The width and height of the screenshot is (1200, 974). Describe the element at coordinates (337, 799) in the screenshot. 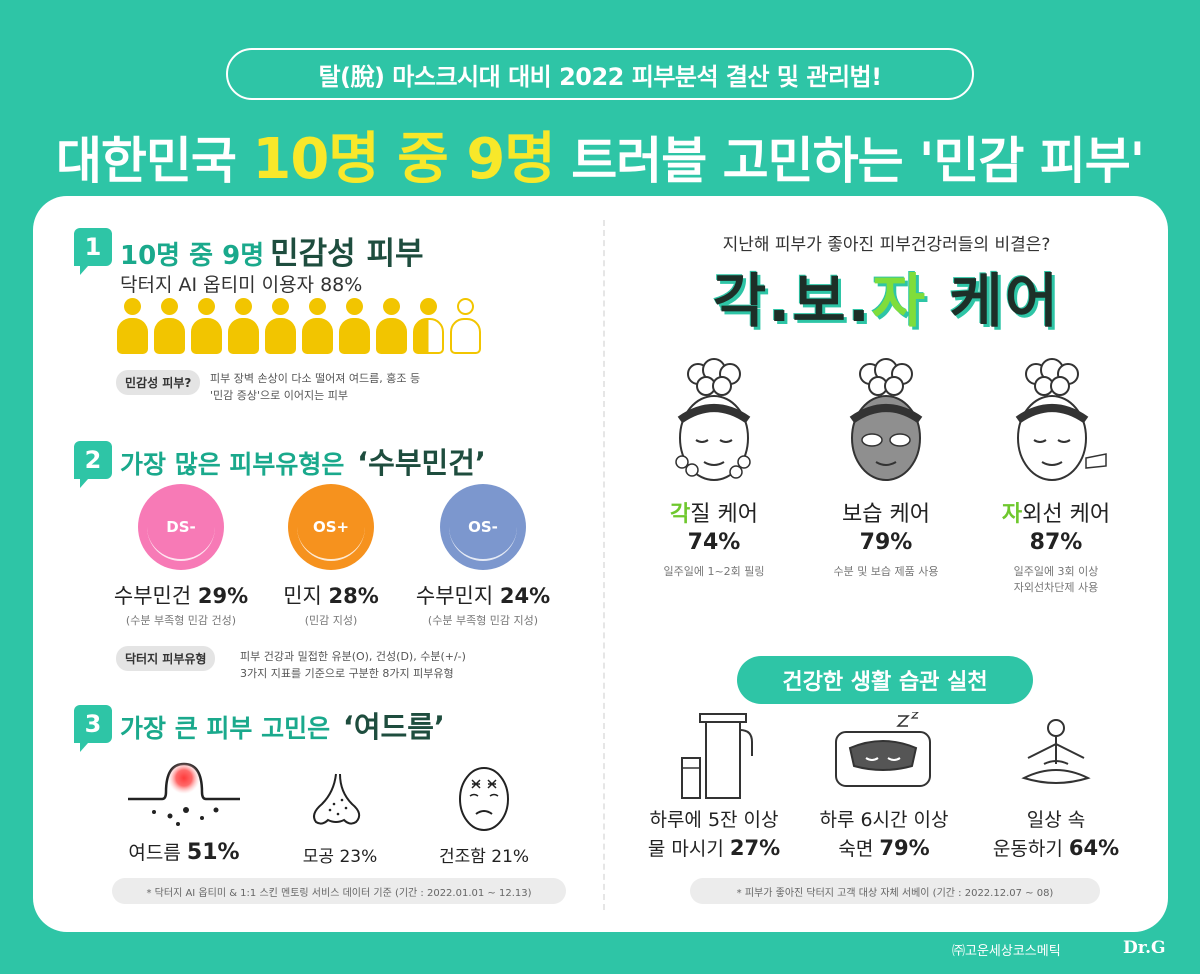

I see `nose-pore-icon` at that location.